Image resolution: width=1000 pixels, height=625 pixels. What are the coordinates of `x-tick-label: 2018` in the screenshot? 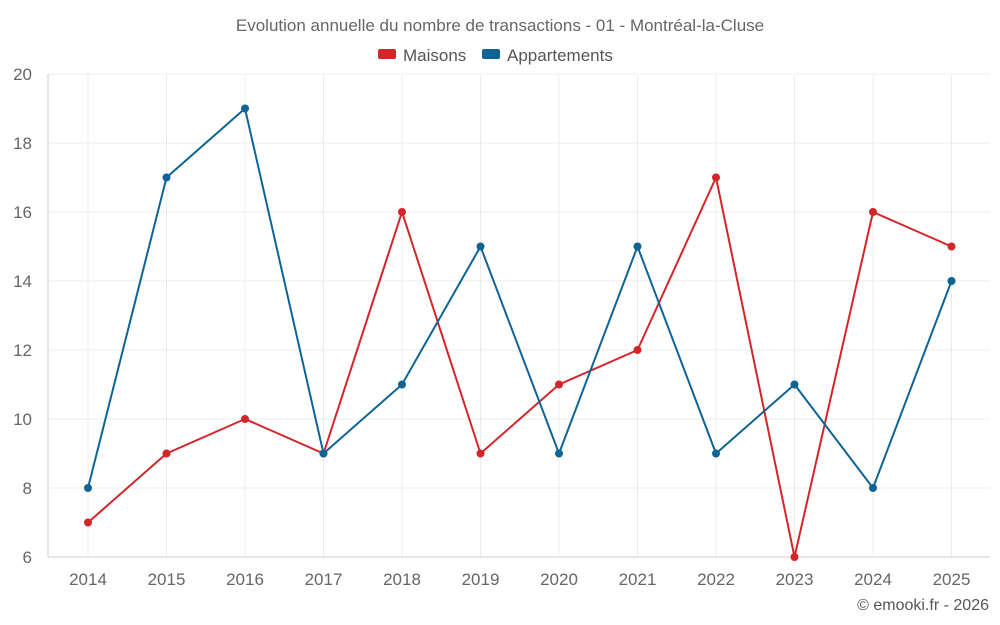 It's located at (402, 579).